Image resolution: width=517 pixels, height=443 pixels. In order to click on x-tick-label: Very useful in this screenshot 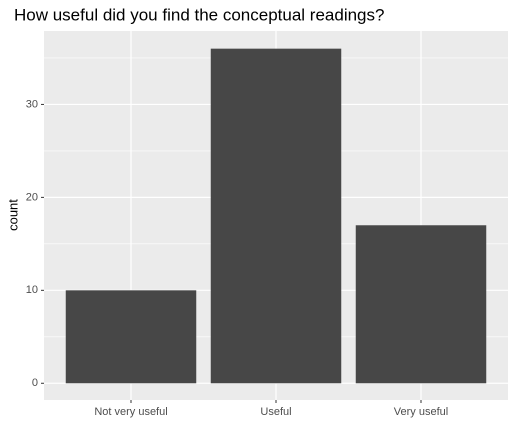, I will do `click(421, 412)`.